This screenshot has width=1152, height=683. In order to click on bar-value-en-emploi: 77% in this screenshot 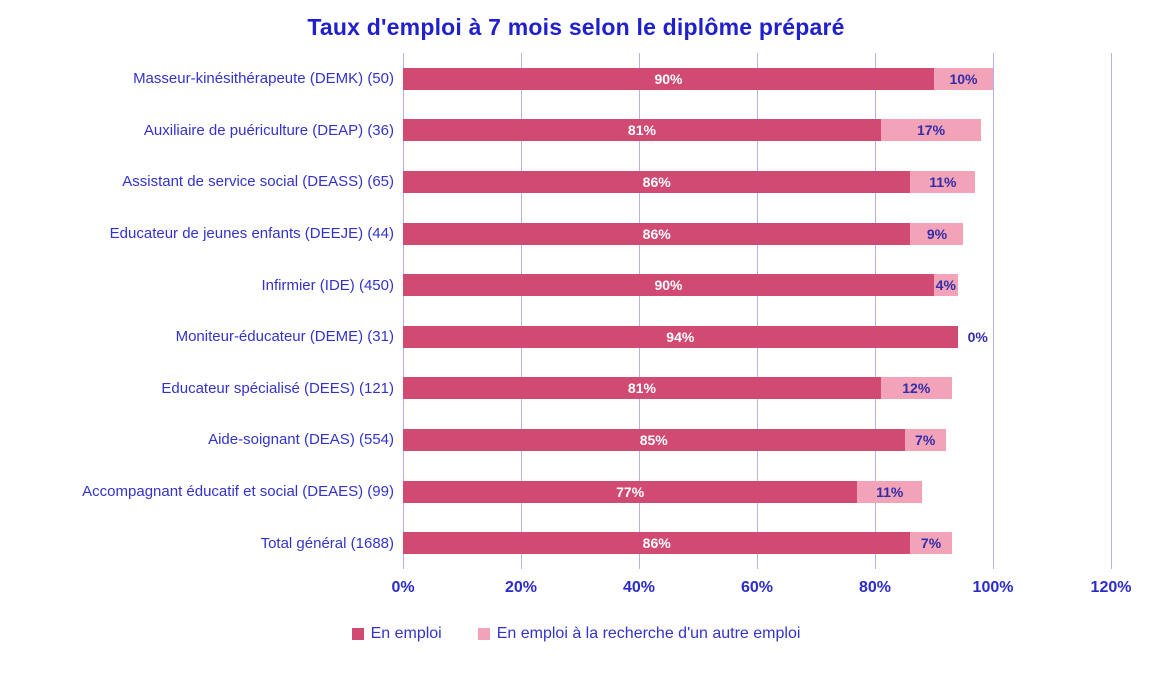, I will do `click(630, 491)`.